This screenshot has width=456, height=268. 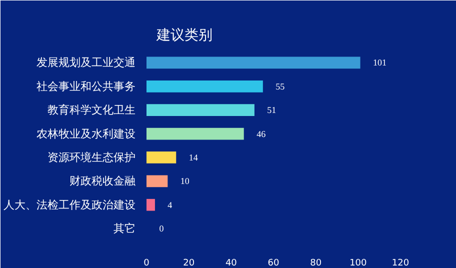 I want to click on x-tick-label: 80, so click(x=316, y=263).